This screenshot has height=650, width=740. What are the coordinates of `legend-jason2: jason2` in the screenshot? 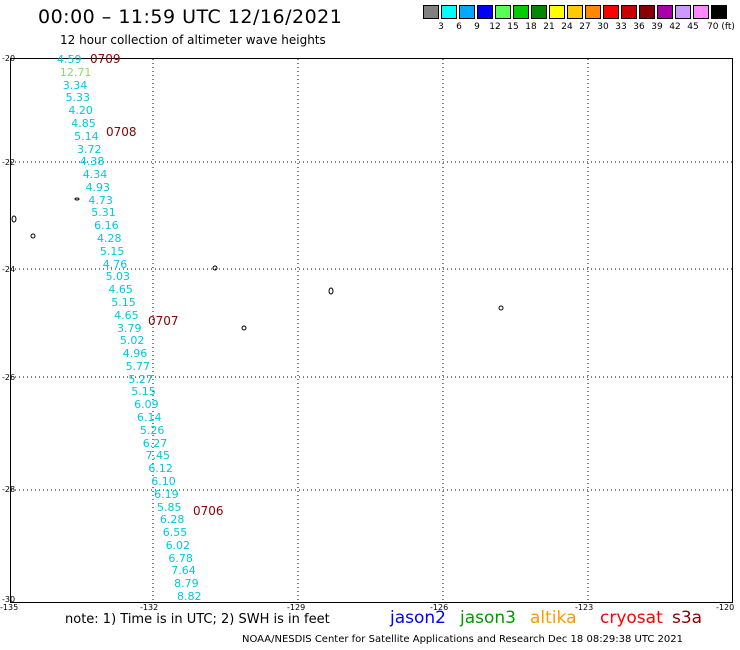 It's located at (418, 618).